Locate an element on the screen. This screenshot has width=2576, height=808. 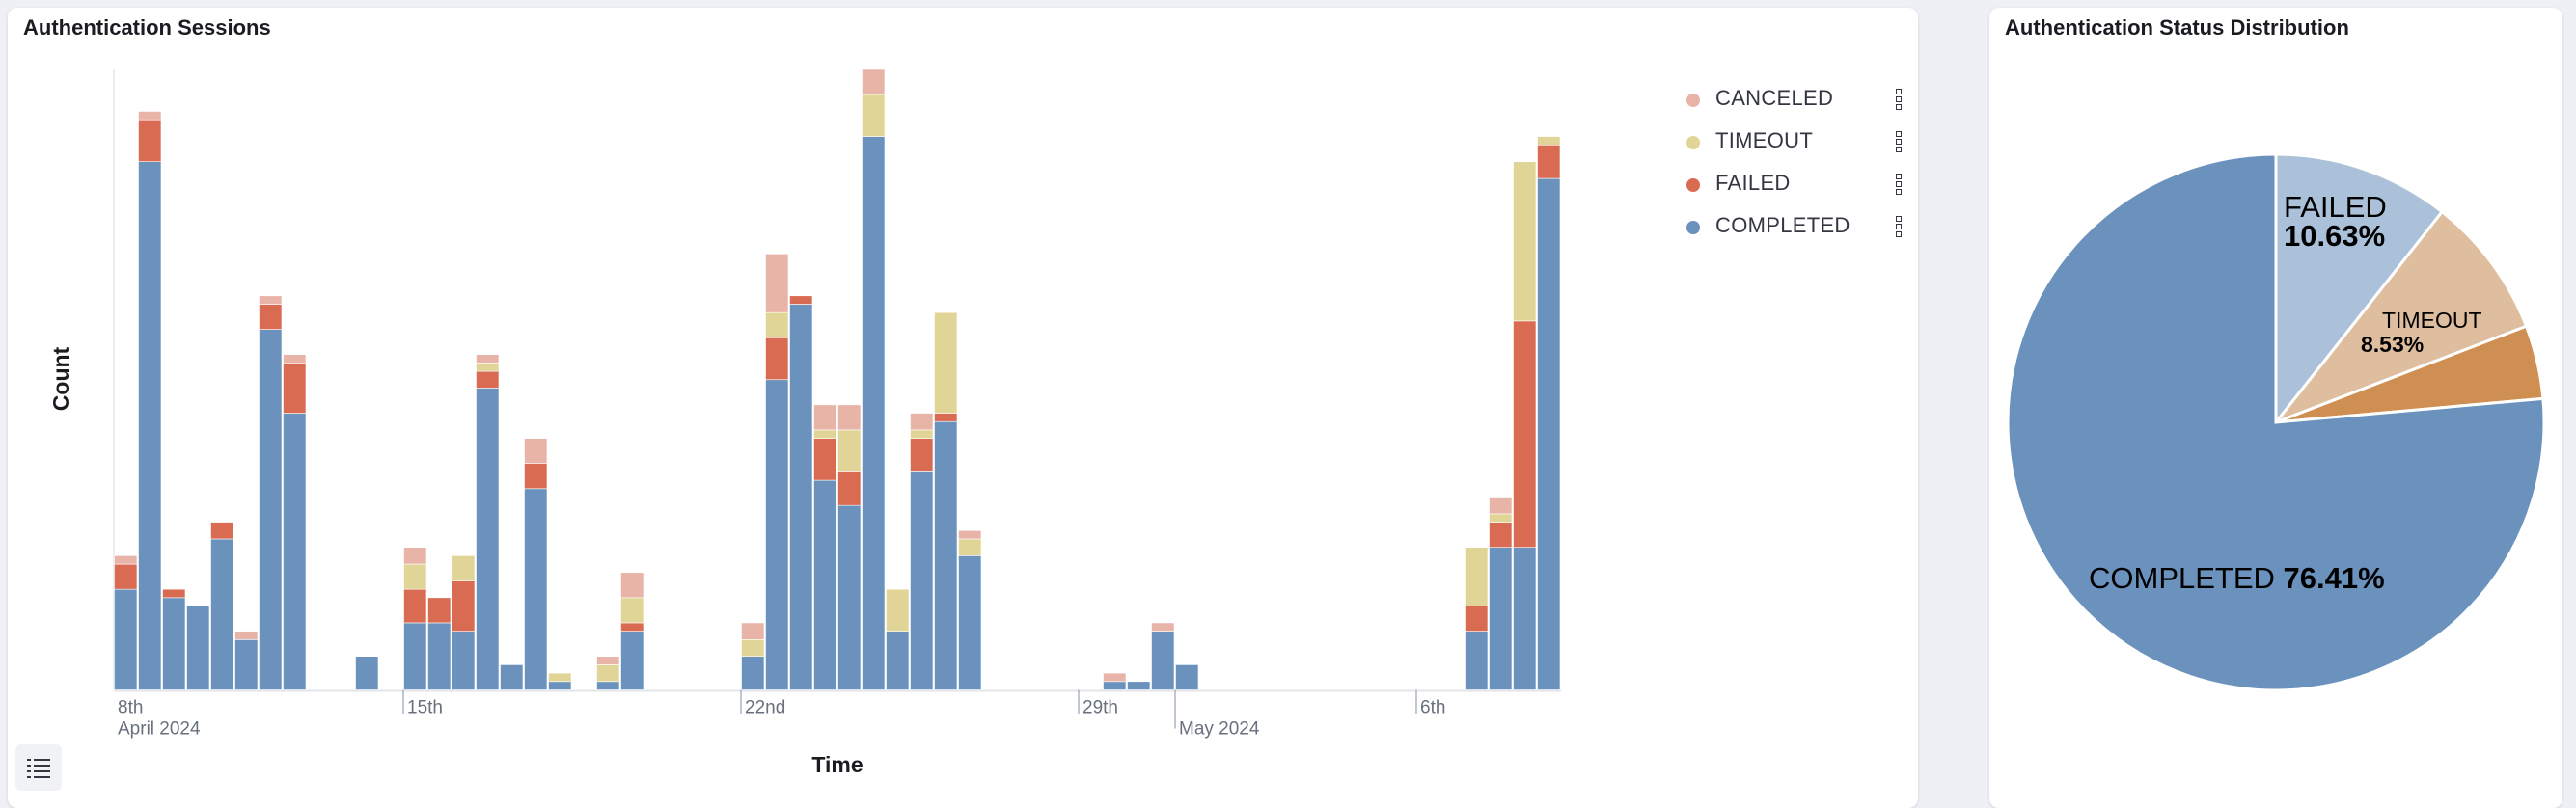
legend-item-canceled: CANCELED is located at coordinates (1798, 104).